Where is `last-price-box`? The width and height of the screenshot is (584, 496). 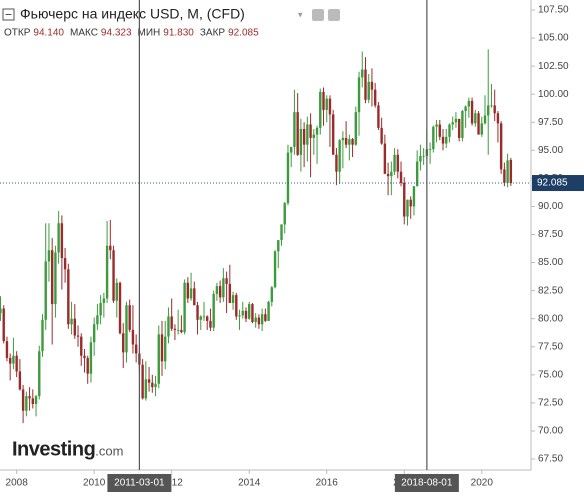
last-price-box is located at coordinates (558, 183).